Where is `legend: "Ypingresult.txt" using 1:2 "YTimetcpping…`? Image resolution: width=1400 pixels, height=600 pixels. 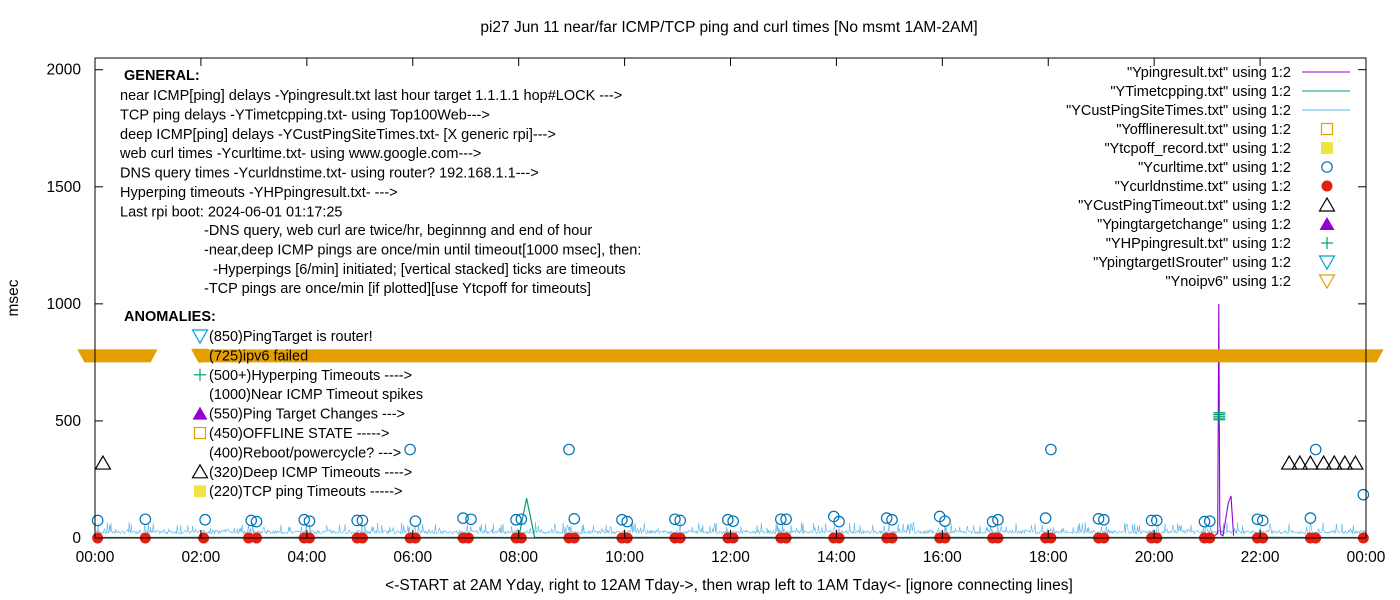 legend: "Ypingresult.txt" using 1:2 "YTimetcpping… is located at coordinates (1208, 177).